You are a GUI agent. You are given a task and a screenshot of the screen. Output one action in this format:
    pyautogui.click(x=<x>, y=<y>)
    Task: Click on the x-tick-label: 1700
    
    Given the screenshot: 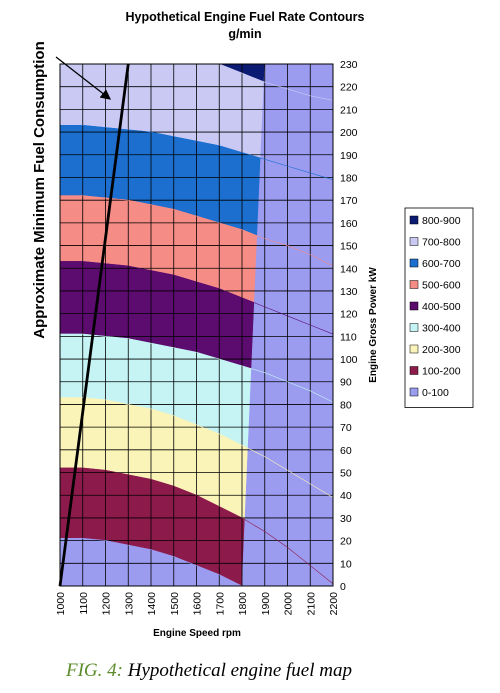 What is the action you would take?
    pyautogui.click(x=220, y=604)
    